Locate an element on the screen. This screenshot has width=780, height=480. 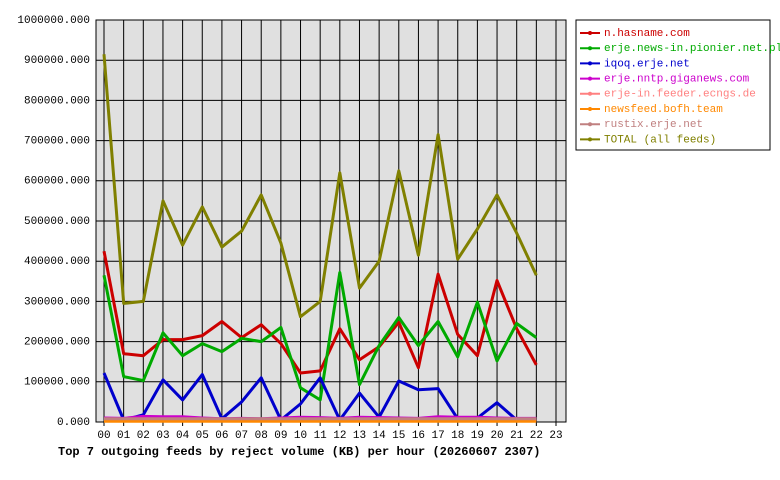
x-tick-label: 07 is located at coordinates (241, 436).